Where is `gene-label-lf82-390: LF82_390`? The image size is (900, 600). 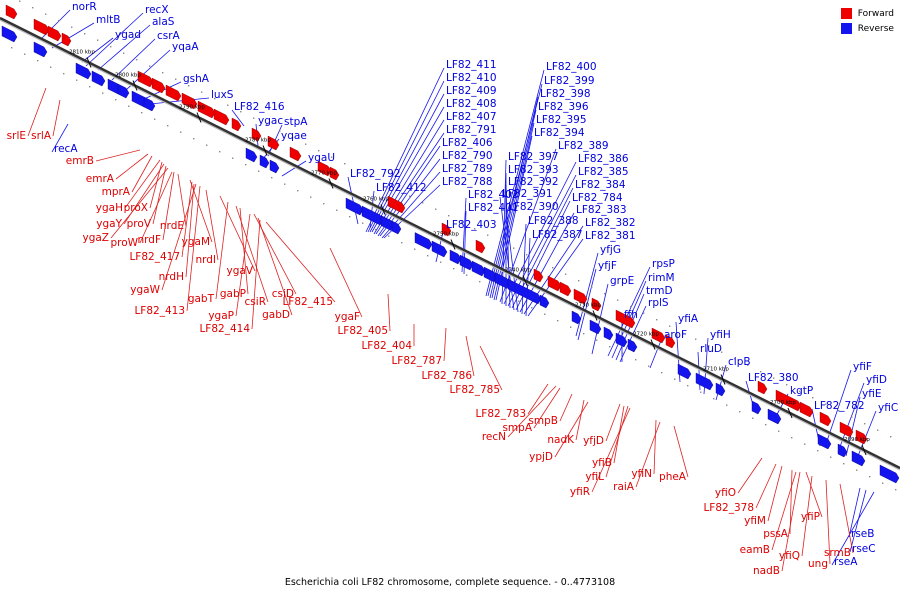
gene-label-lf82-390: LF82_390 is located at coordinates (533, 207).